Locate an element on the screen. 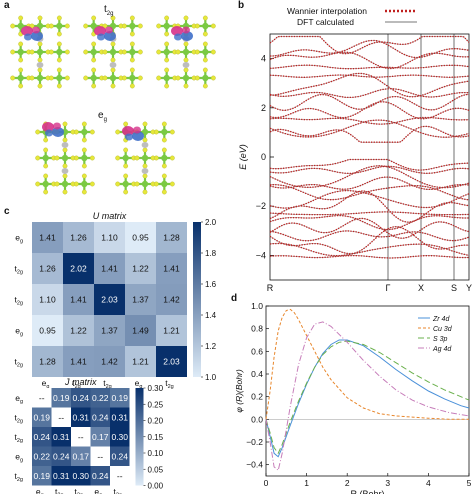 This screenshot has height=499, width=474. heatmap-value: 0.22 is located at coordinates (100, 398).